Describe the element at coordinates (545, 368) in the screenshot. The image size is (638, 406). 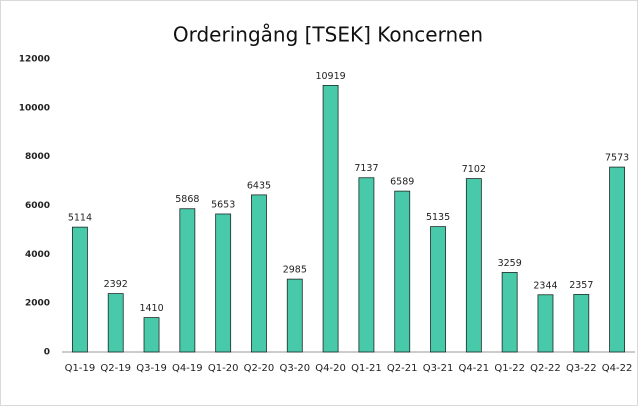
I see `x-tick-label: Q2-22` at that location.